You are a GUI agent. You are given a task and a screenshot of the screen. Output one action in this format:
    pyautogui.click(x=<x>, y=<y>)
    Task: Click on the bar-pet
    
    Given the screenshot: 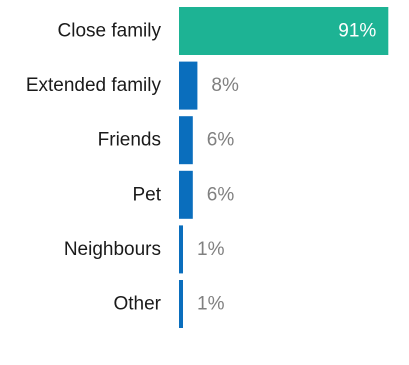 What is the action you would take?
    pyautogui.click(x=186, y=194)
    